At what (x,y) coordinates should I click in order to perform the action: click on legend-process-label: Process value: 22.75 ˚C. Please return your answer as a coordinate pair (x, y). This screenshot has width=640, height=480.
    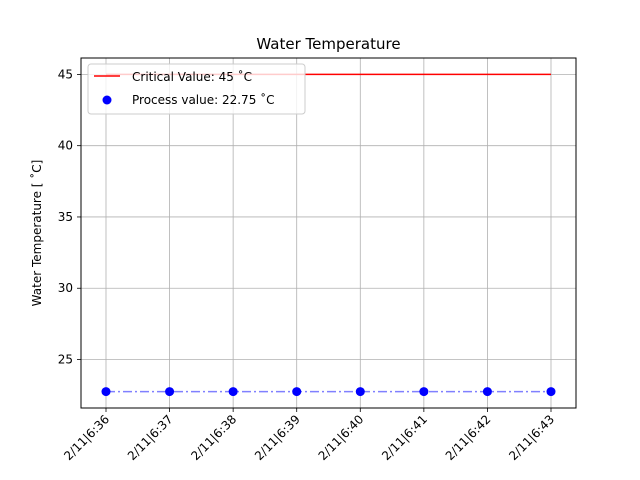
    Looking at the image, I should click on (203, 99).